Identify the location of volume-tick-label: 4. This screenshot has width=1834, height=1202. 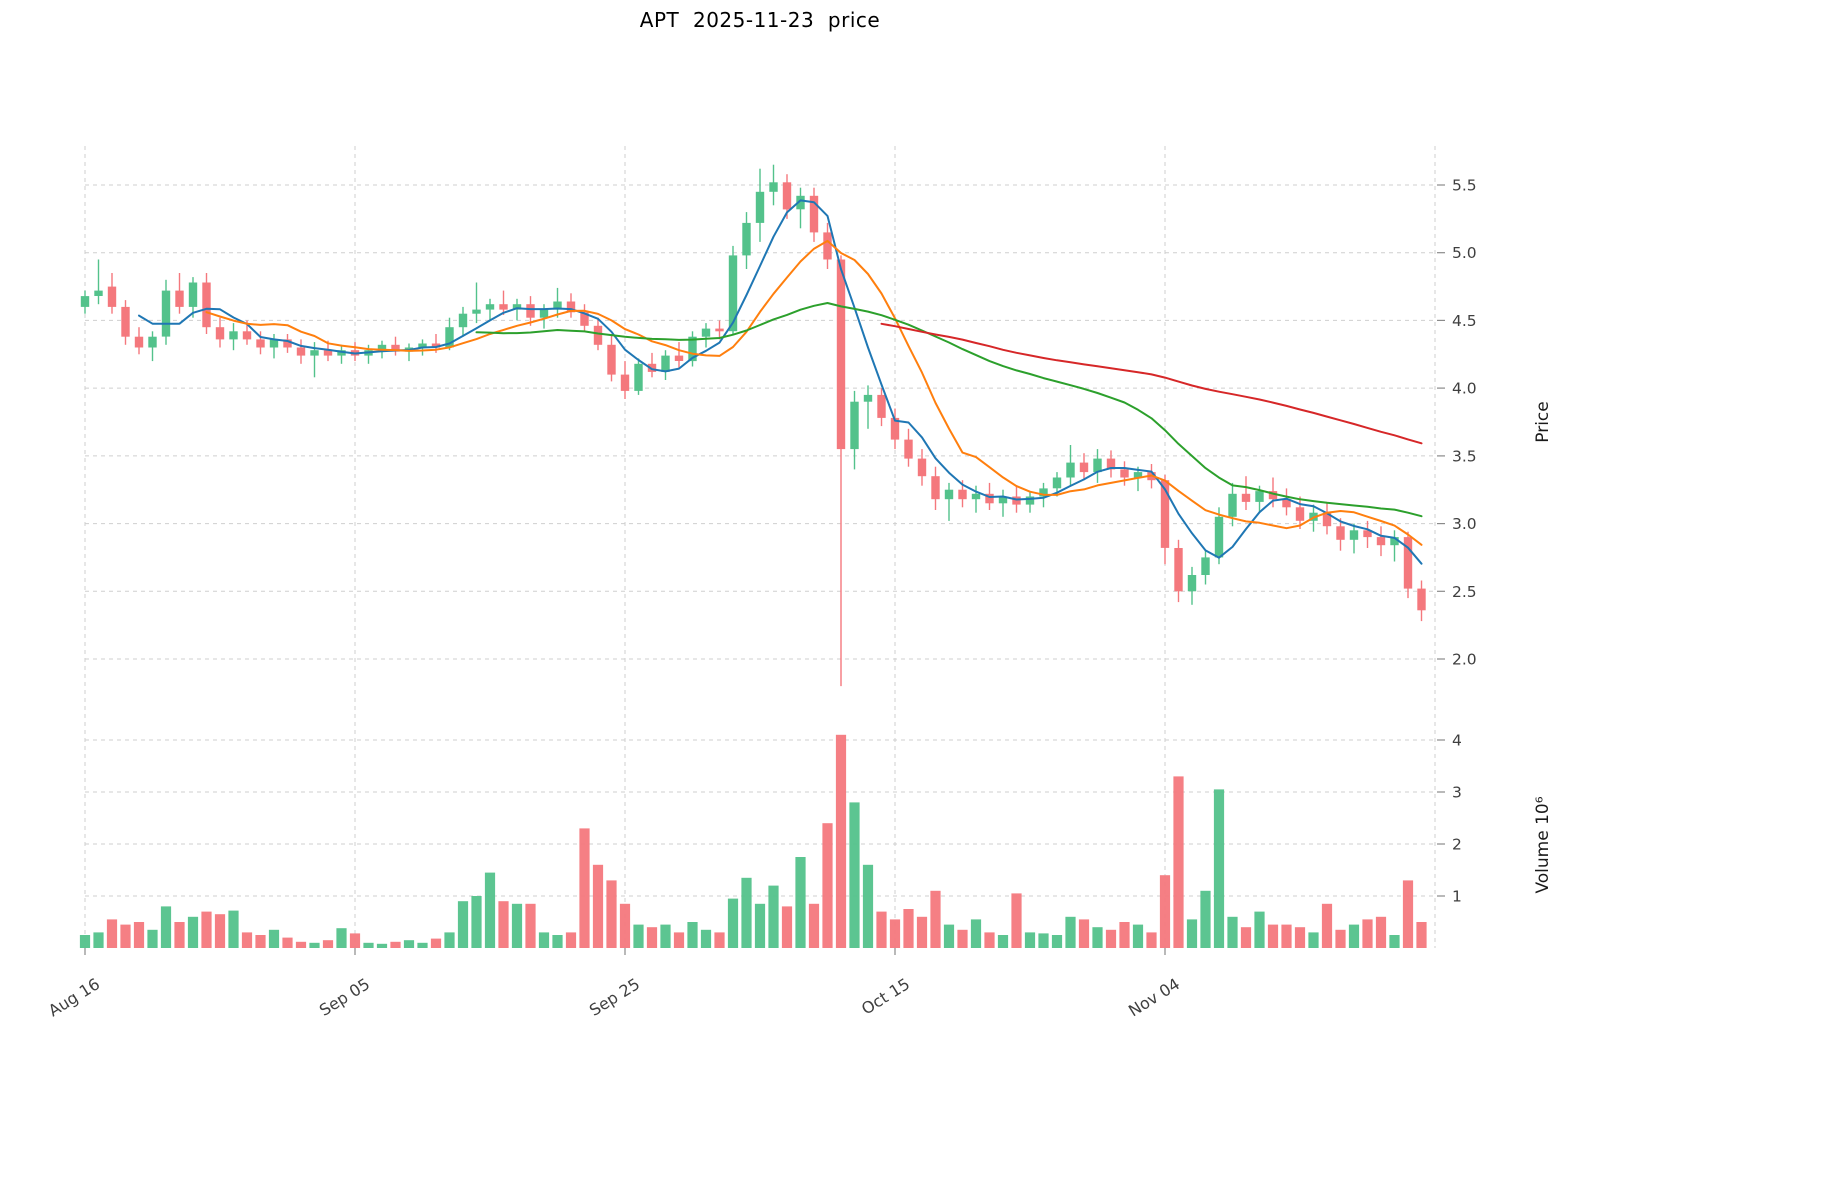
(1457, 741).